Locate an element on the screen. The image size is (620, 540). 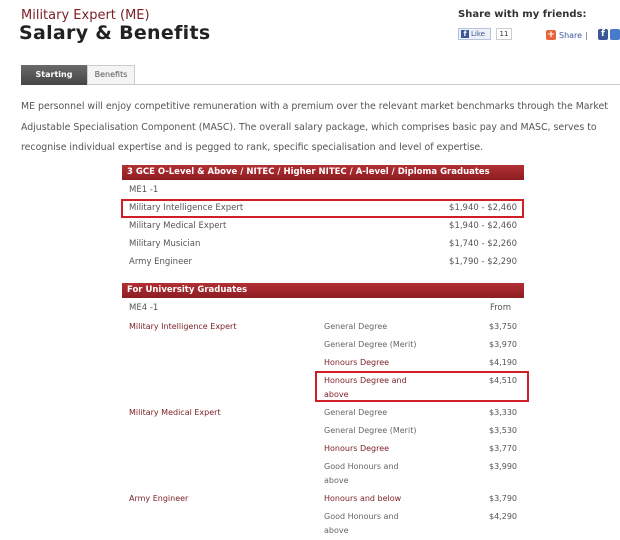
tab-benefits: Benefits is located at coordinates (111, 75).